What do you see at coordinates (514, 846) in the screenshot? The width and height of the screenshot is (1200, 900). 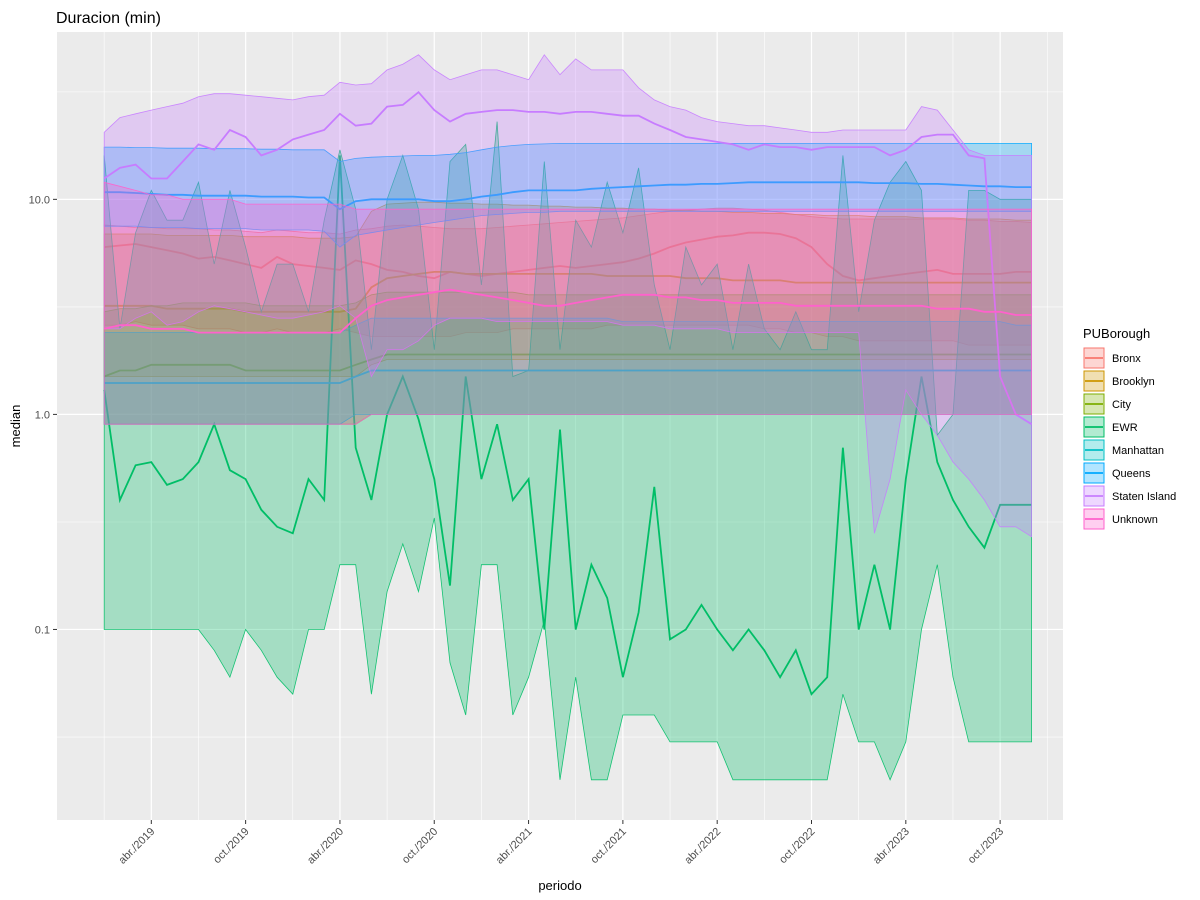 I see `x-tick-label: abr./2021` at bounding box center [514, 846].